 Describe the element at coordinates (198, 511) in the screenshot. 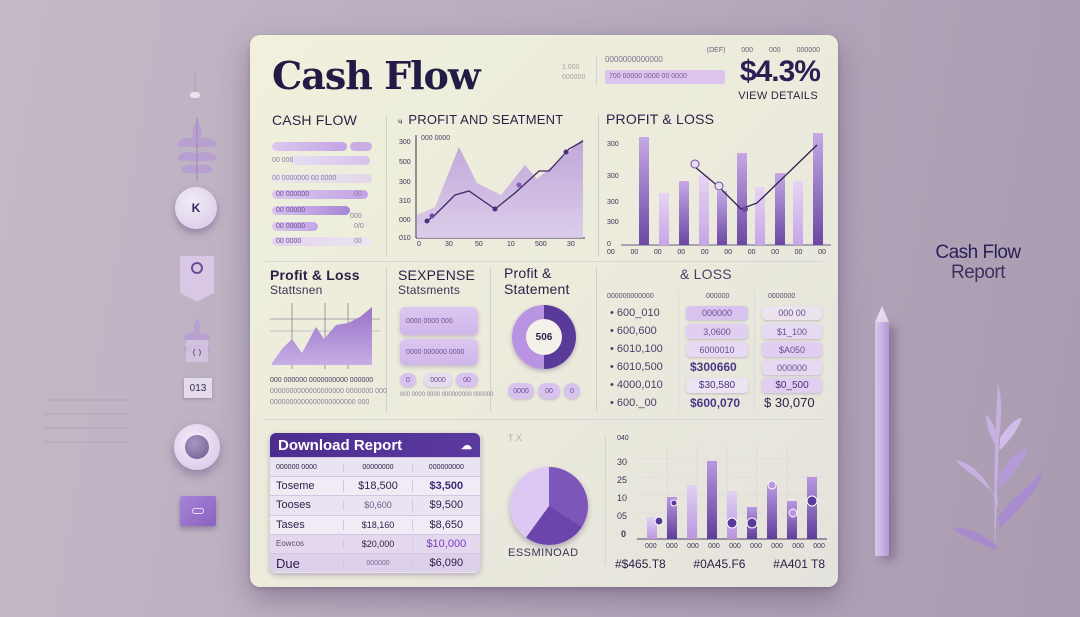

I see `purple-tag-button` at that location.